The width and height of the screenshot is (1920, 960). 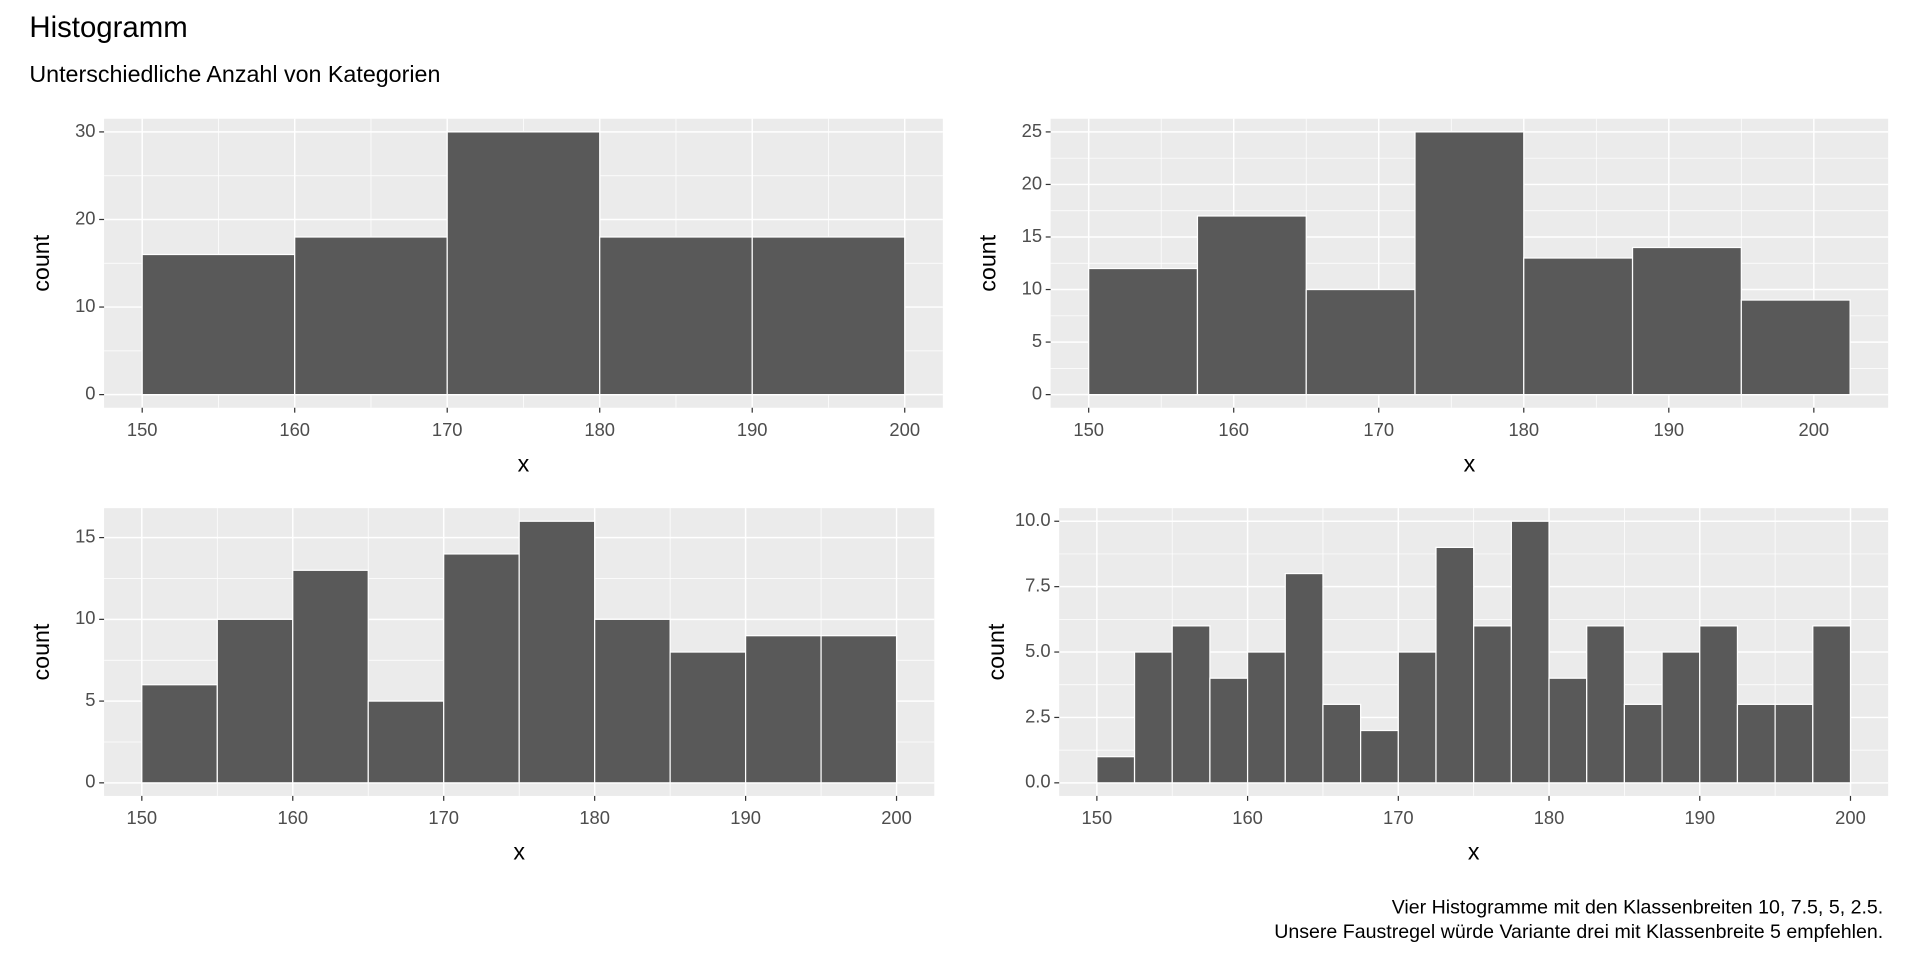 I want to click on y-tick-label: 0.0, so click(x=1038, y=781).